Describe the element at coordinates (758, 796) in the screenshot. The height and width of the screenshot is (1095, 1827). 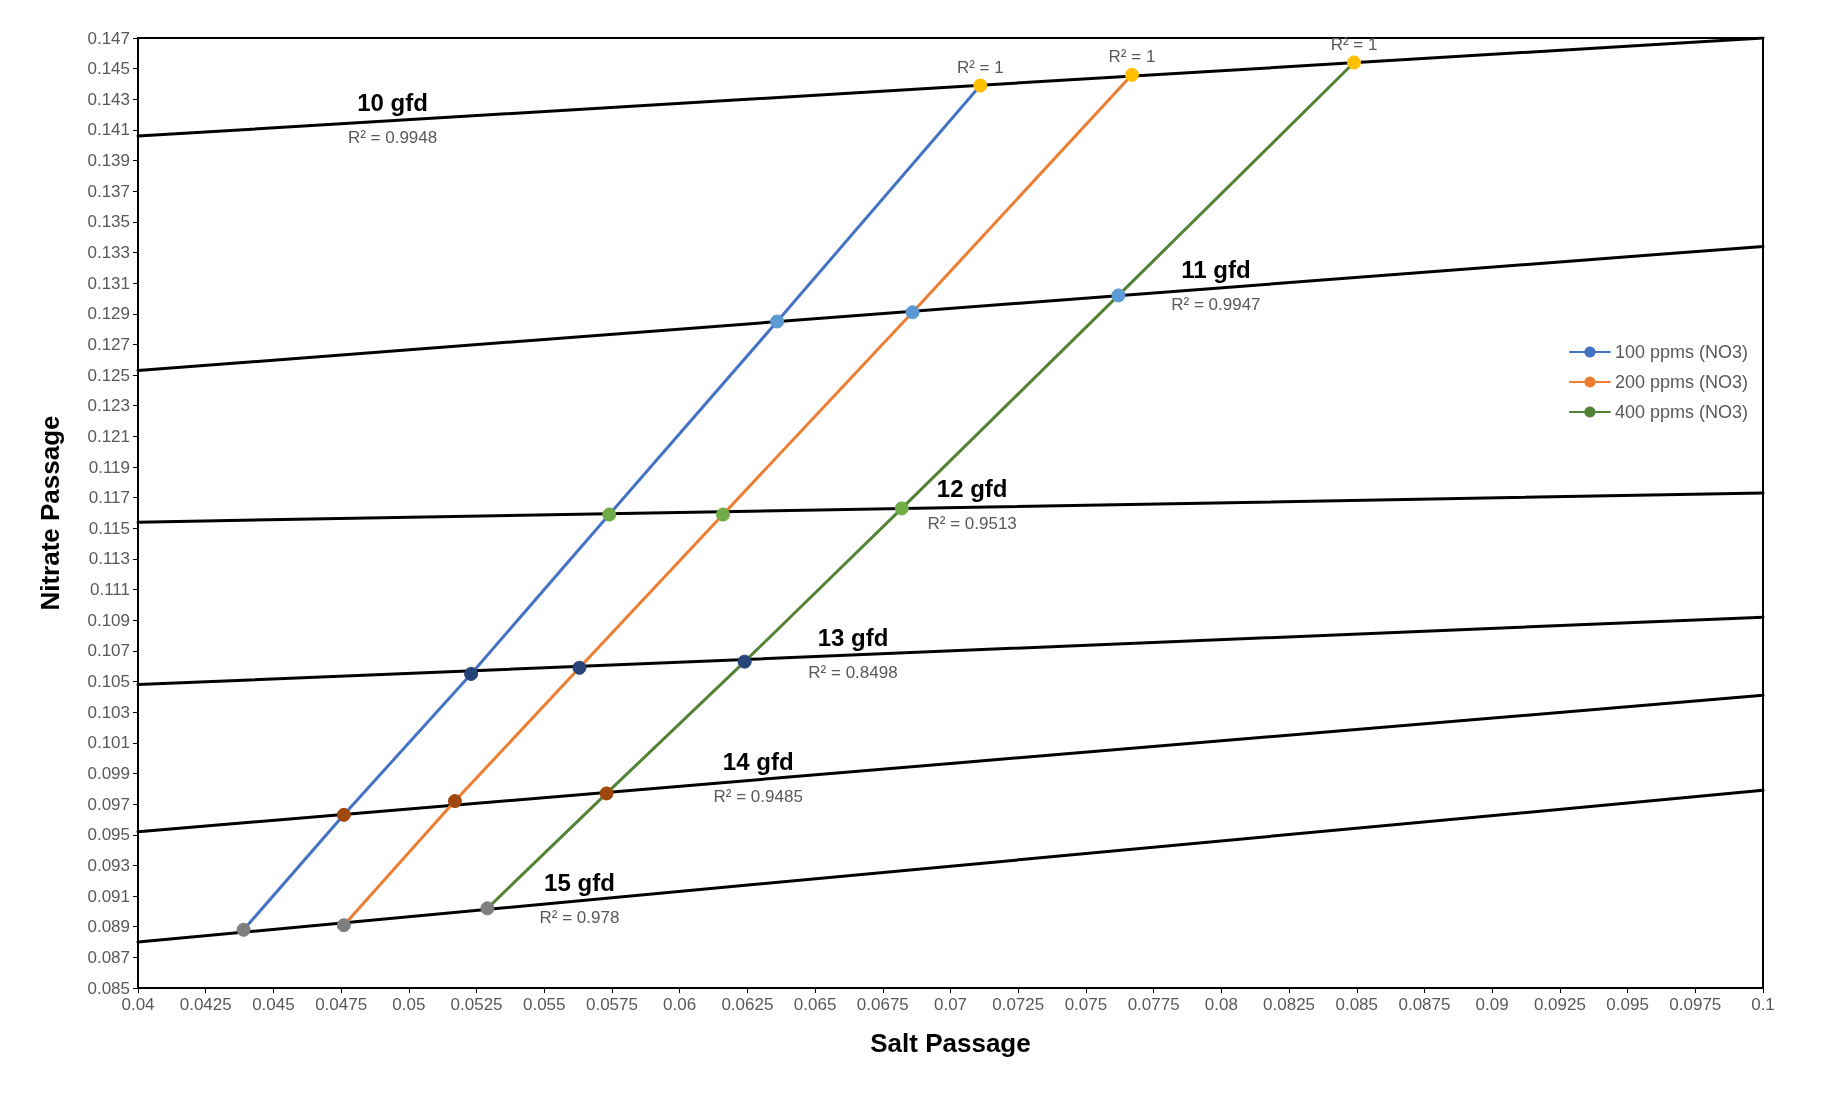
I see `annotation: R² = 0.9485` at that location.